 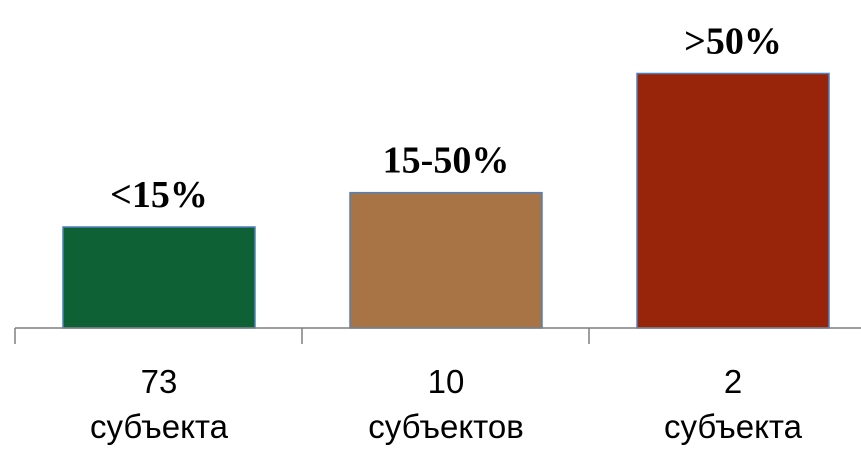 I want to click on category-label-line: 10, so click(x=446, y=381).